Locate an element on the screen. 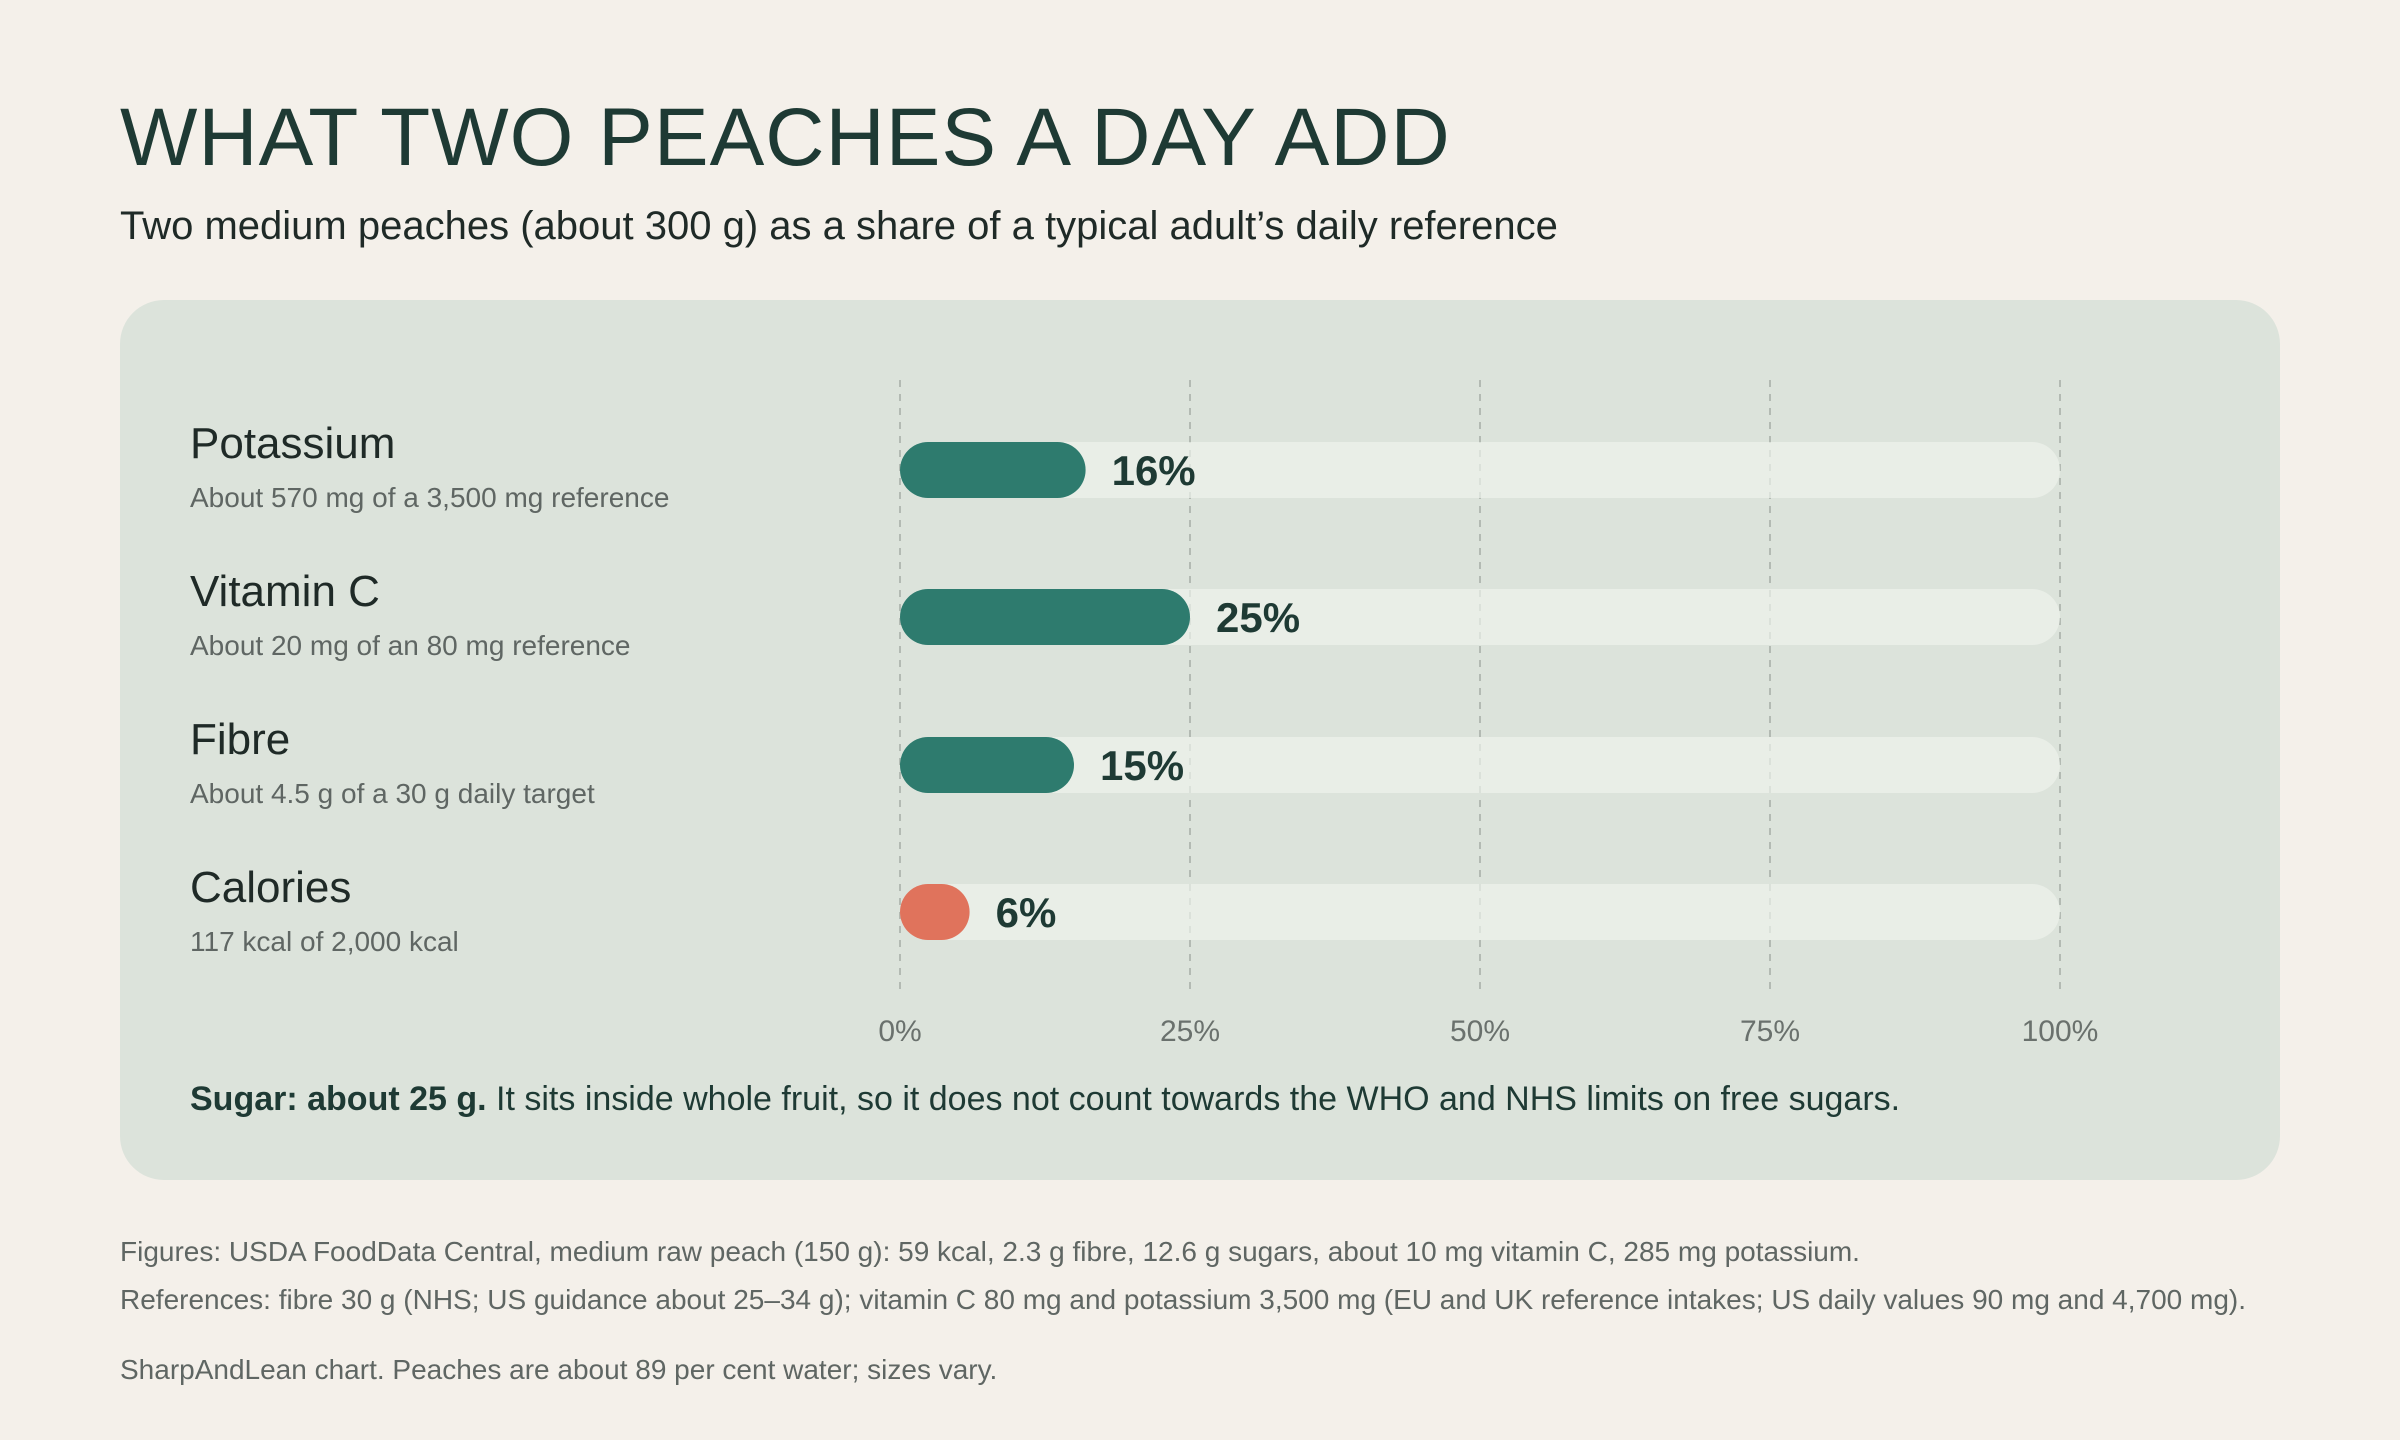  tick-label: 50% is located at coordinates (1480, 1031).